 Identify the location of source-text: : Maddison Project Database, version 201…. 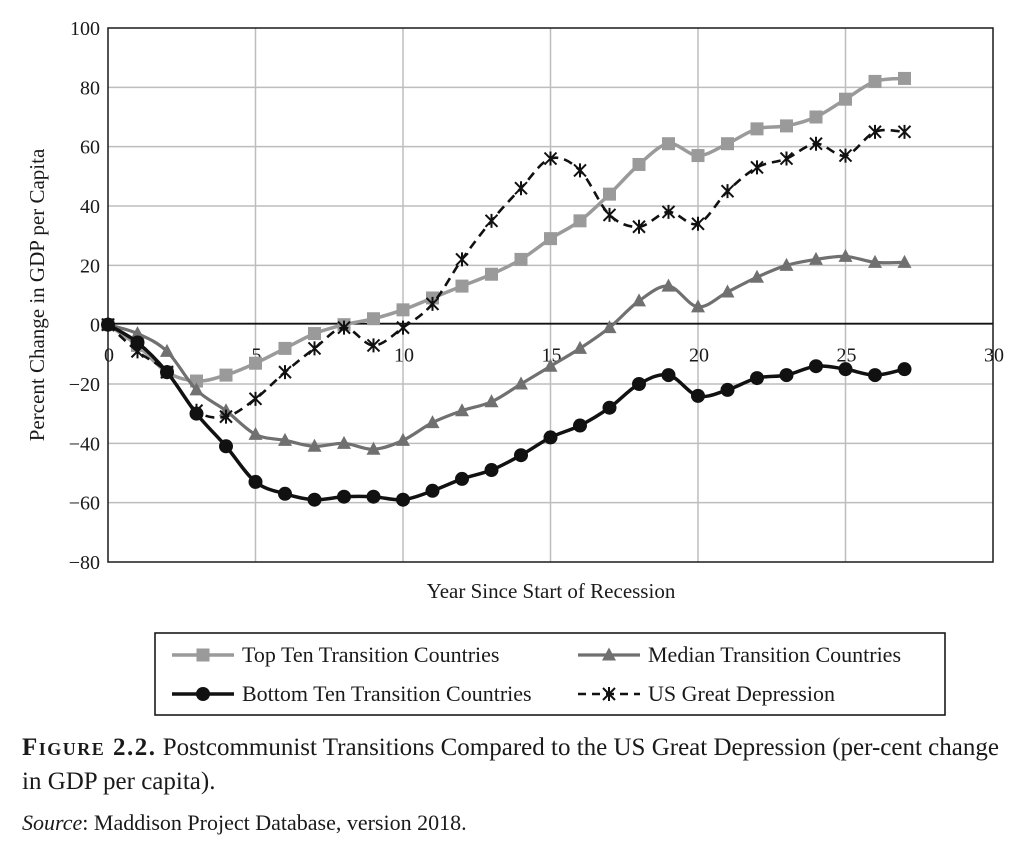
(274, 822).